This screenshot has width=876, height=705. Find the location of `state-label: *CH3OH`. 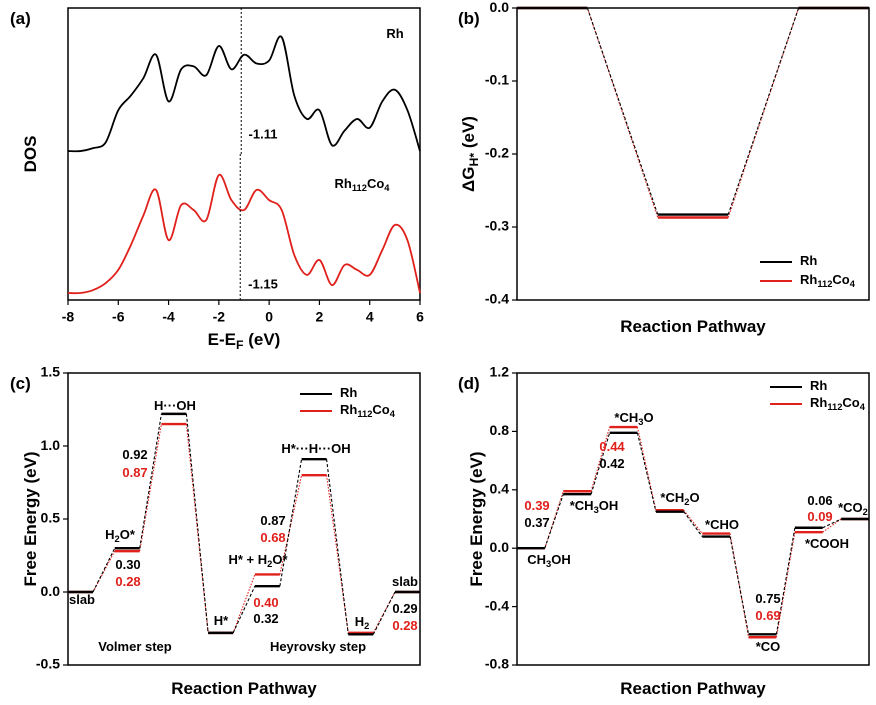

state-label: *CH3OH is located at coordinates (594, 506).